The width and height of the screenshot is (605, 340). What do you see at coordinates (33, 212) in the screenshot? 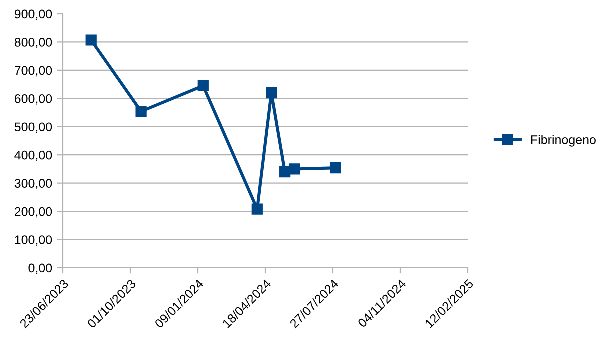
I see `y-tick-label: 200,00` at bounding box center [33, 212].